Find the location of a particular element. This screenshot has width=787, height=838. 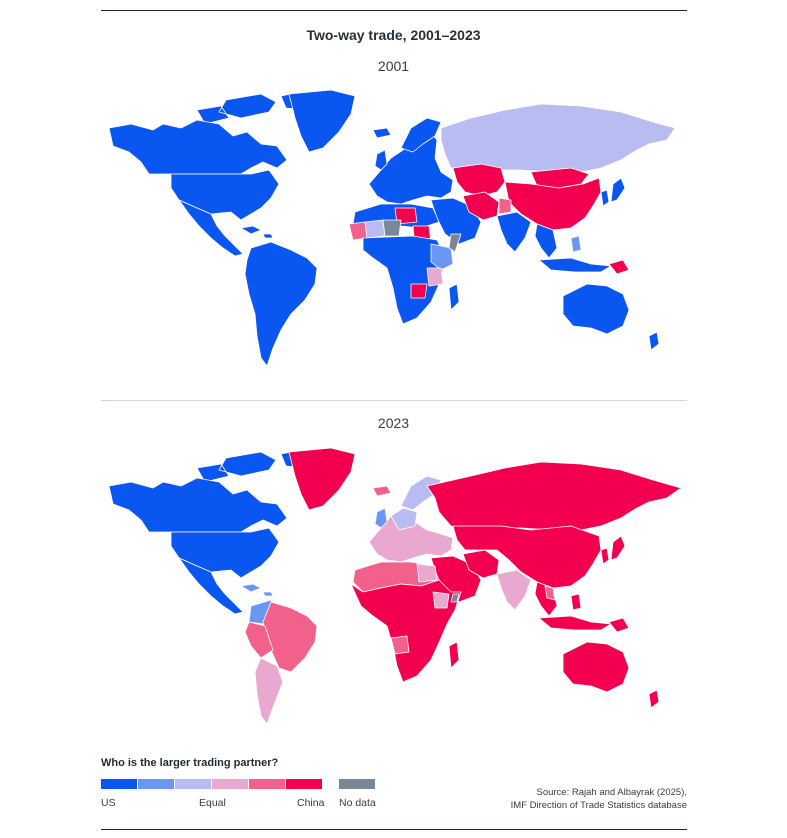

china-2001 is located at coordinates (553, 204).